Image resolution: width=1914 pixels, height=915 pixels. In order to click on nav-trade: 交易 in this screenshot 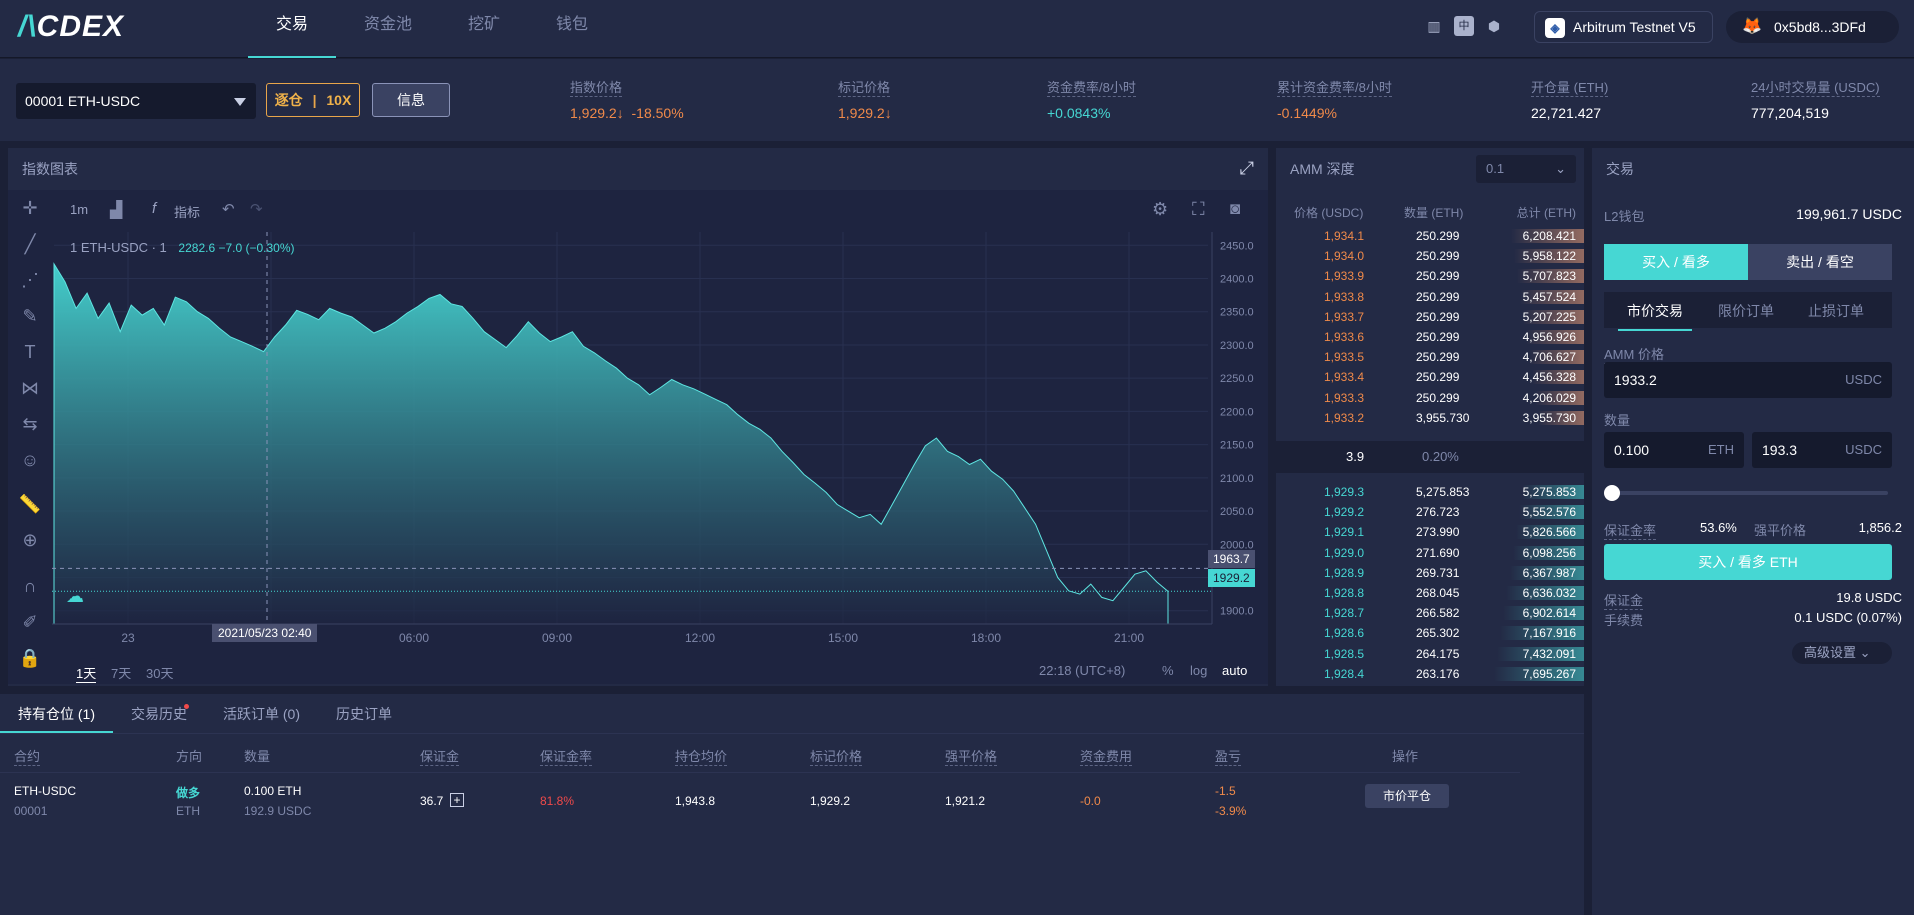, I will do `click(292, 29)`.